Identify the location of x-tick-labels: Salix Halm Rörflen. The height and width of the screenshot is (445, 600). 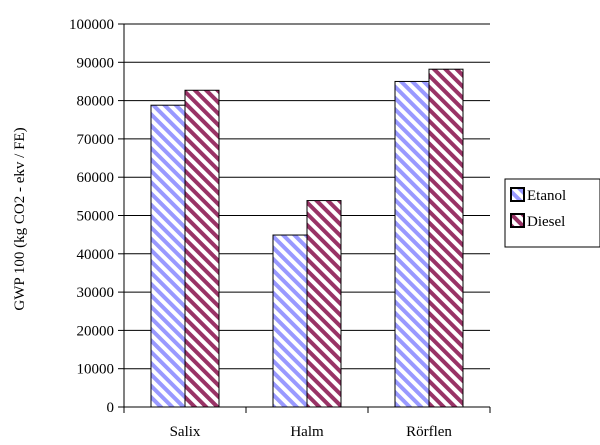
(311, 432).